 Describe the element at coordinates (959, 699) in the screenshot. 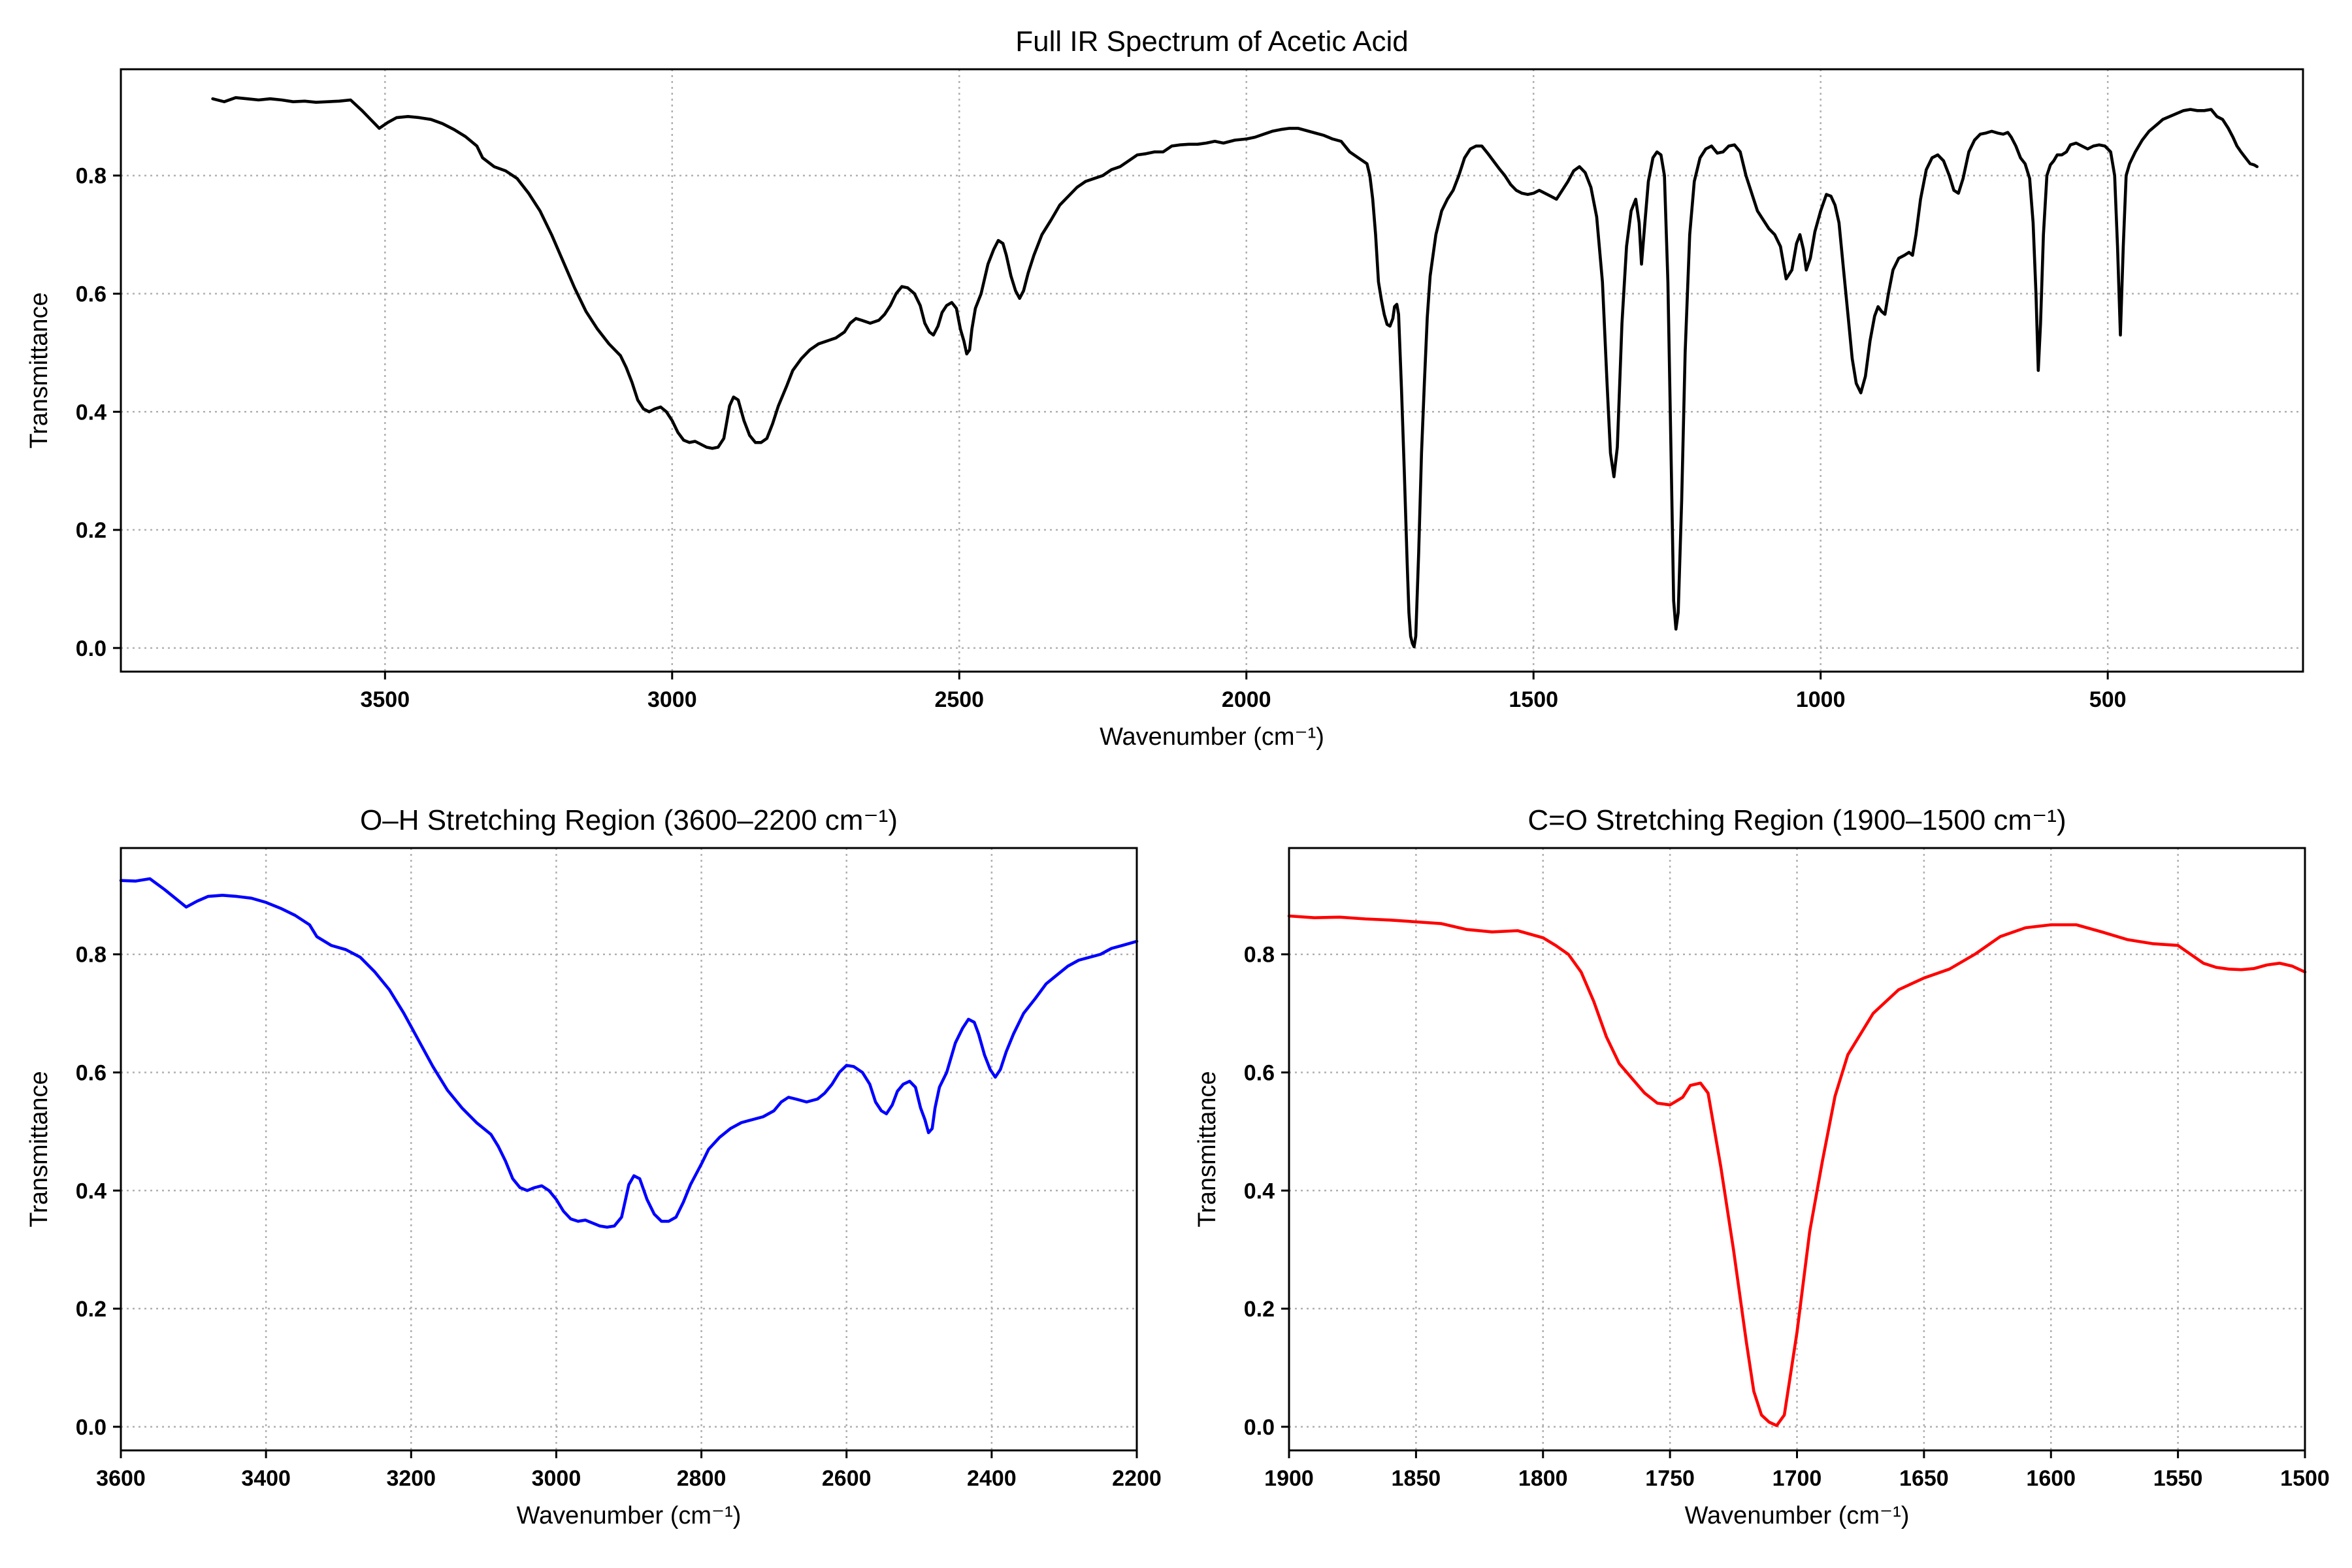

I see `xtick-label: 2500` at that location.